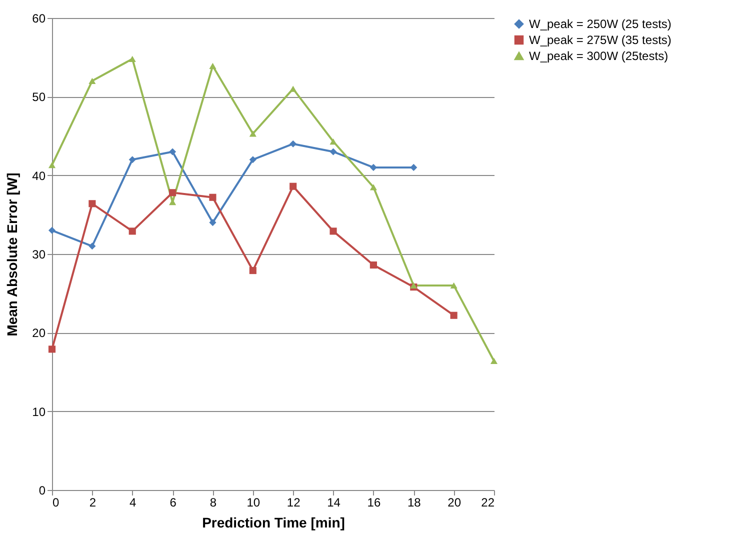  I want to click on x-tick-label: 22, so click(488, 503).